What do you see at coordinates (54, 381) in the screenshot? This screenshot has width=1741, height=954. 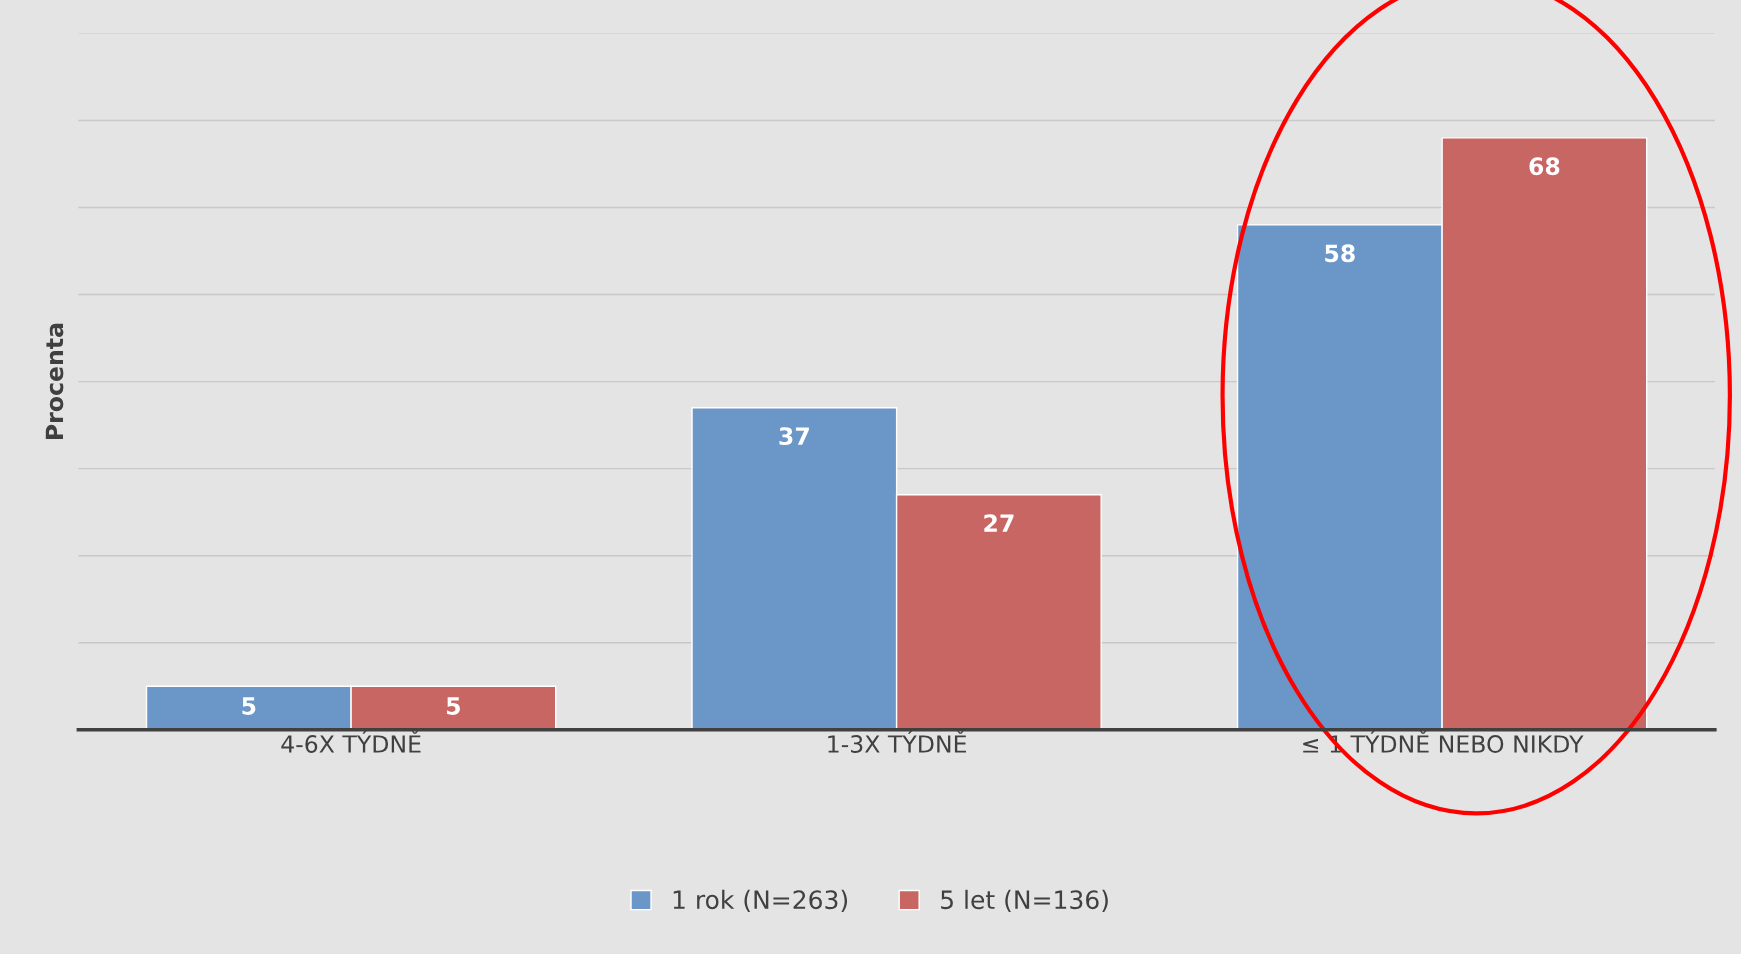 I see `y-axis-title: Procenta` at bounding box center [54, 381].